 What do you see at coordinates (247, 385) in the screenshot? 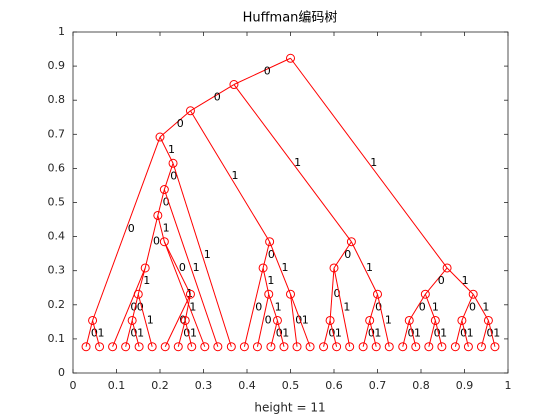
I see `x-tick-label: 0.4` at bounding box center [247, 385].